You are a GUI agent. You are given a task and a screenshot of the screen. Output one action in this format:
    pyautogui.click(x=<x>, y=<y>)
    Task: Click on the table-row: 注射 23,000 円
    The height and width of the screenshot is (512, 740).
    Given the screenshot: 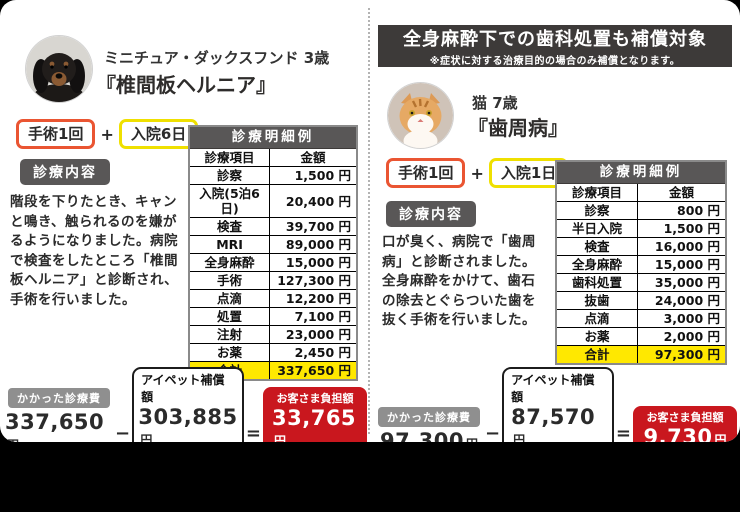 What is the action you would take?
    pyautogui.click(x=273, y=334)
    